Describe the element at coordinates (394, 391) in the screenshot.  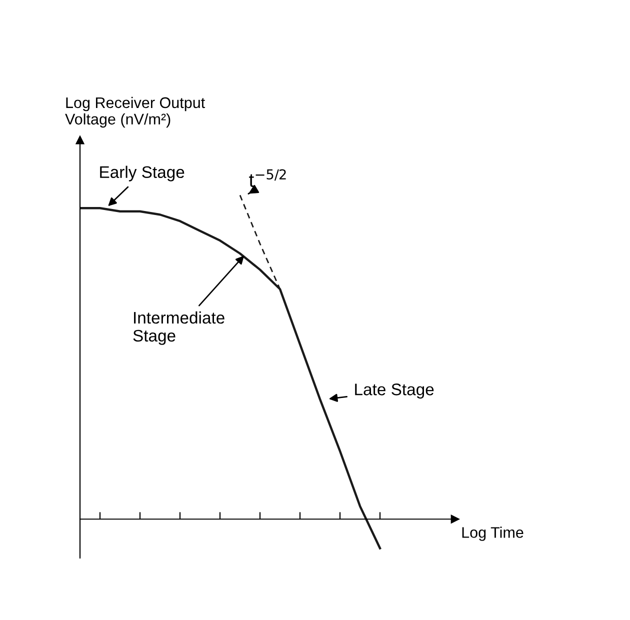
I see `annotation: Late Stage` at that location.